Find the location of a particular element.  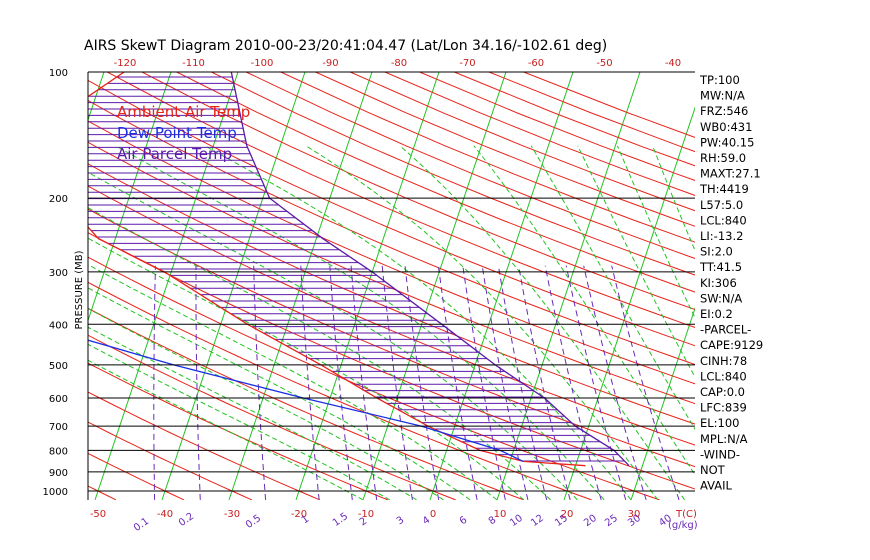

temp-tick-label: 0 is located at coordinates (433, 514).